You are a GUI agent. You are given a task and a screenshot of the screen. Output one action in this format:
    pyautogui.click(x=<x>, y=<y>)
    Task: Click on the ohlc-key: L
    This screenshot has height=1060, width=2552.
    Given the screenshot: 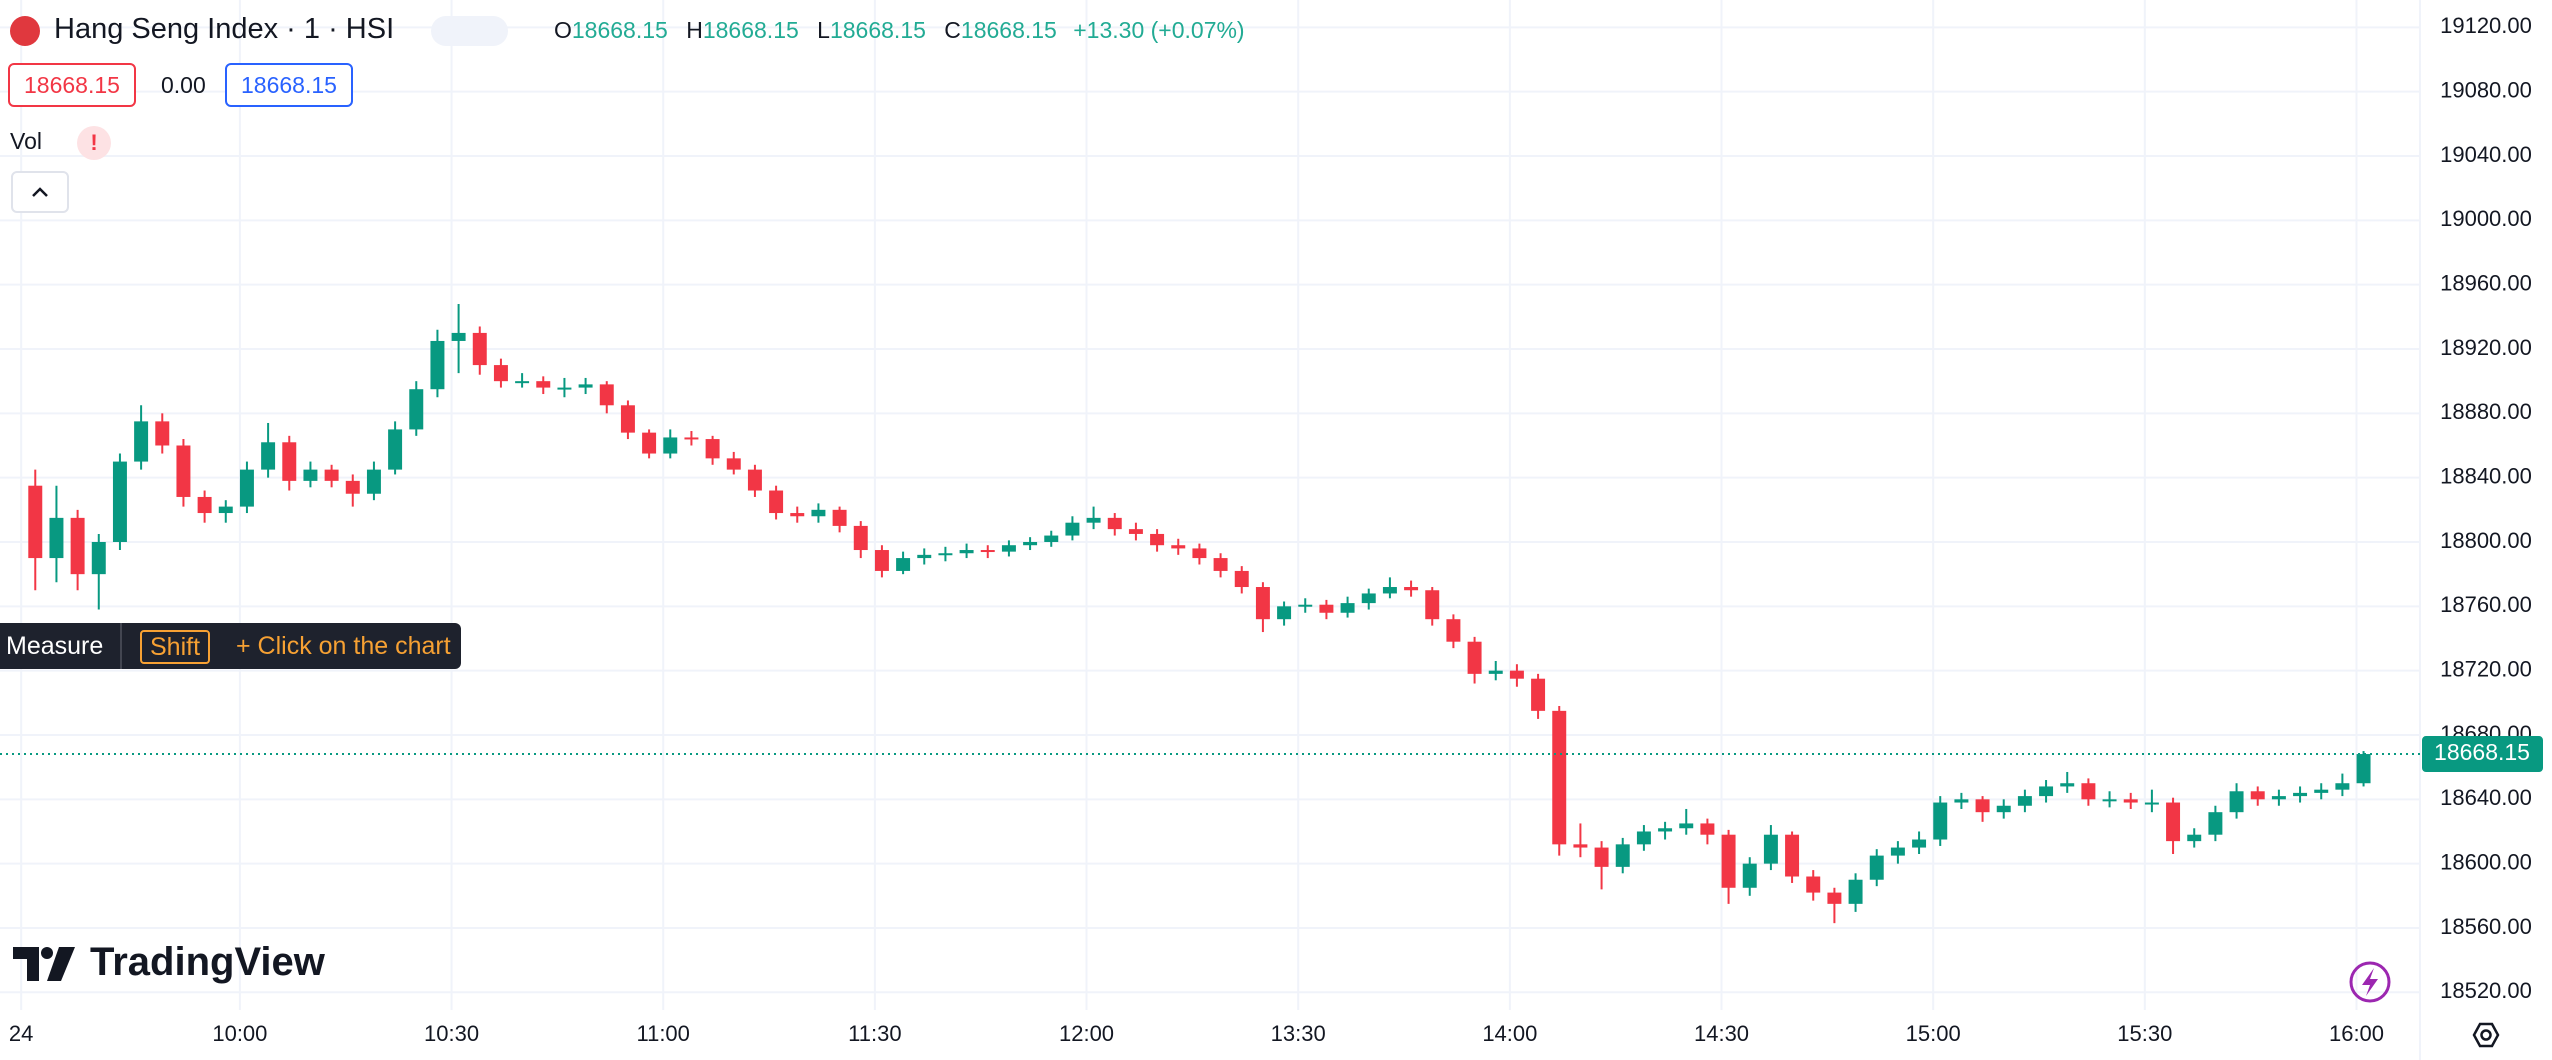 What is the action you would take?
    pyautogui.click(x=823, y=30)
    